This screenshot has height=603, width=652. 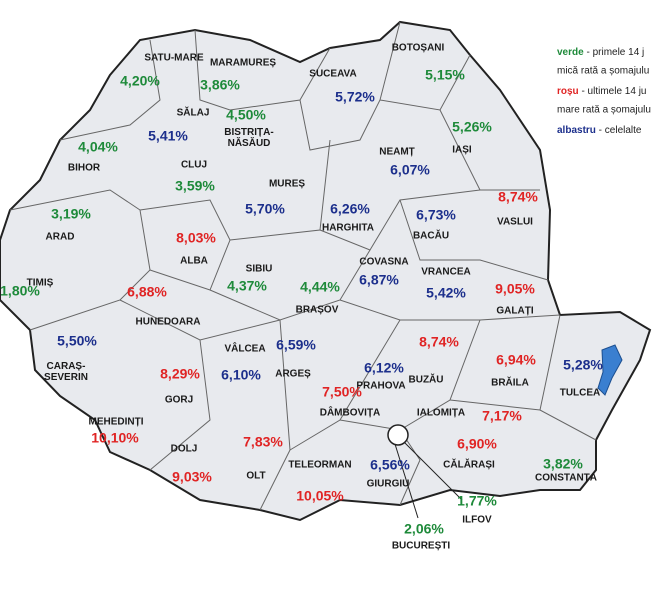 I want to click on bucharest-outline, so click(x=398, y=435).